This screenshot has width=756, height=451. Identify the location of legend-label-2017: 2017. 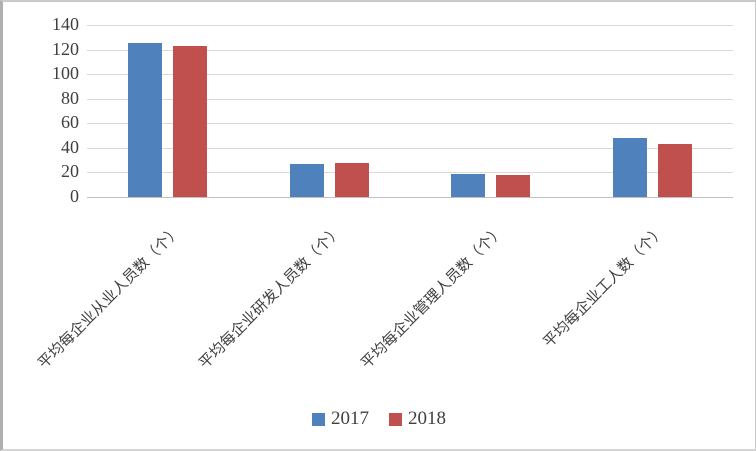
(350, 418).